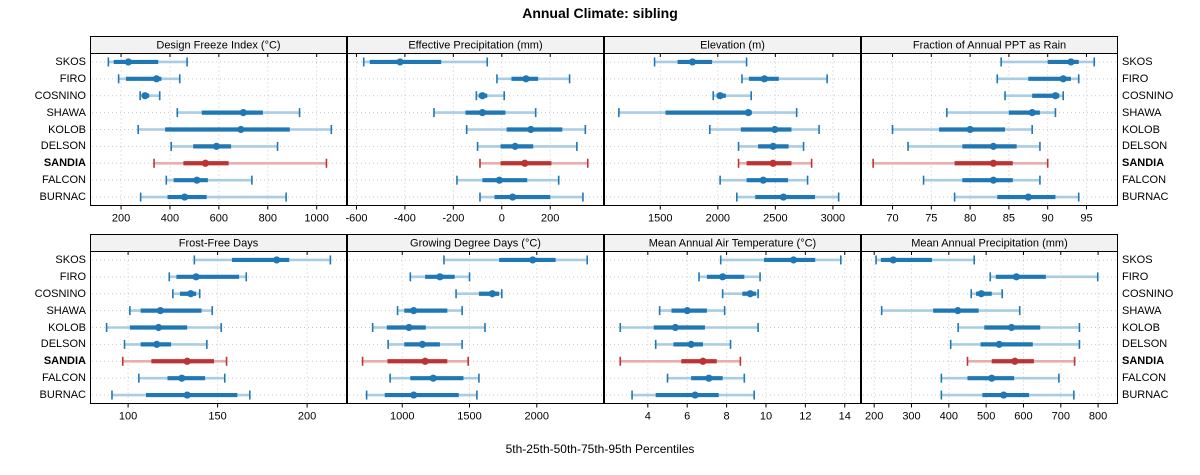  Describe the element at coordinates (732, 46) in the screenshot. I see `panel-title: Elevation (m)` at that location.